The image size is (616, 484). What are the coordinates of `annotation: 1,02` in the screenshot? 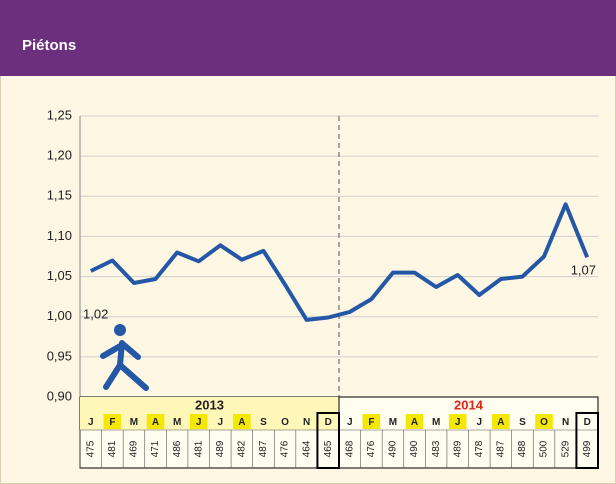 It's located at (95, 313).